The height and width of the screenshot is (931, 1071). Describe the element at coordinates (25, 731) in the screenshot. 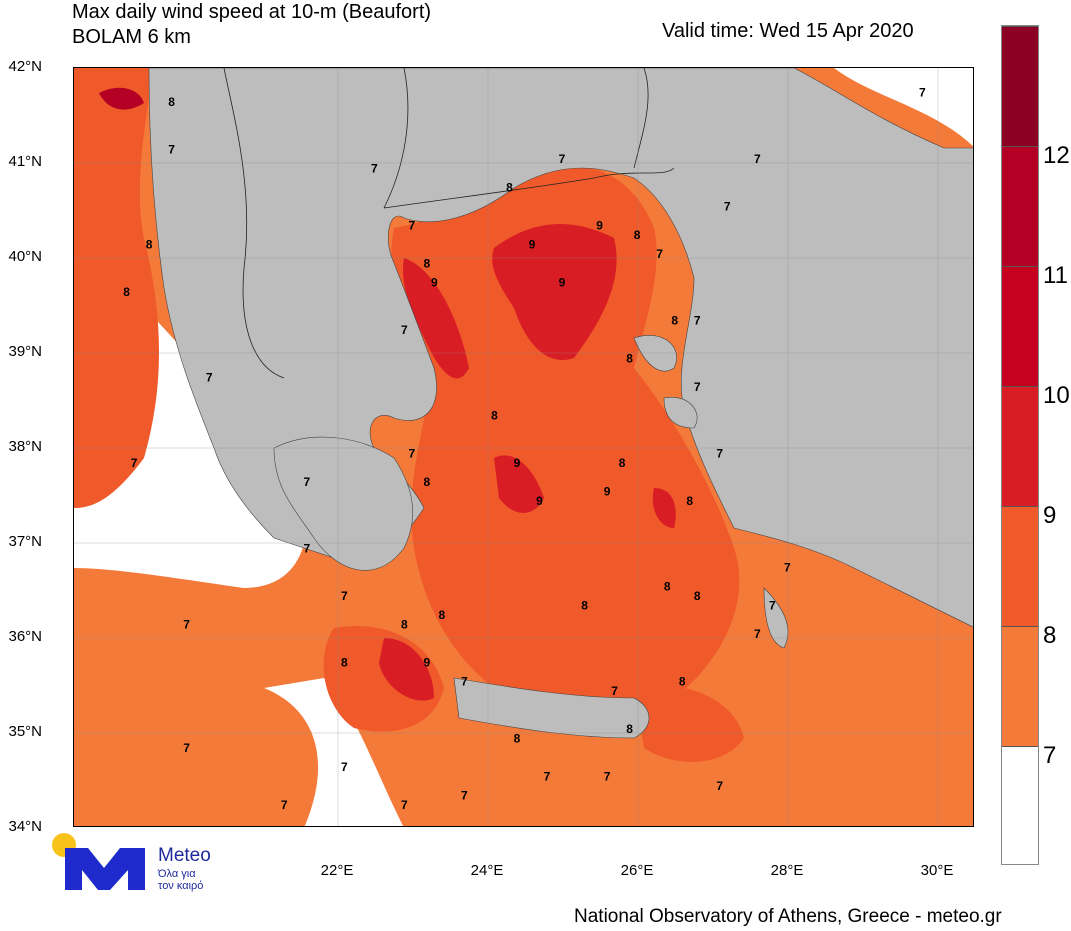

I see `lat-label-35: 35°N` at that location.